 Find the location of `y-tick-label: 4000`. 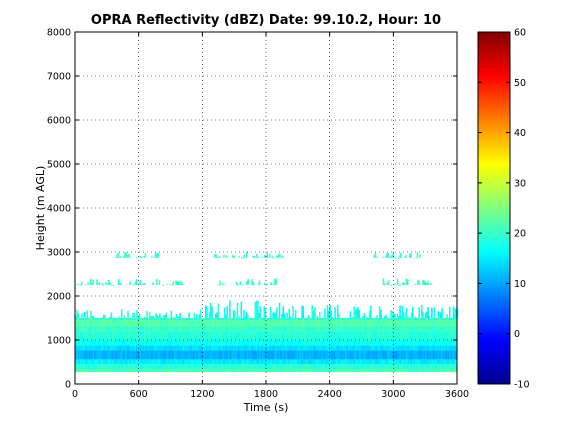

y-tick-label: 4000 is located at coordinates (59, 209).